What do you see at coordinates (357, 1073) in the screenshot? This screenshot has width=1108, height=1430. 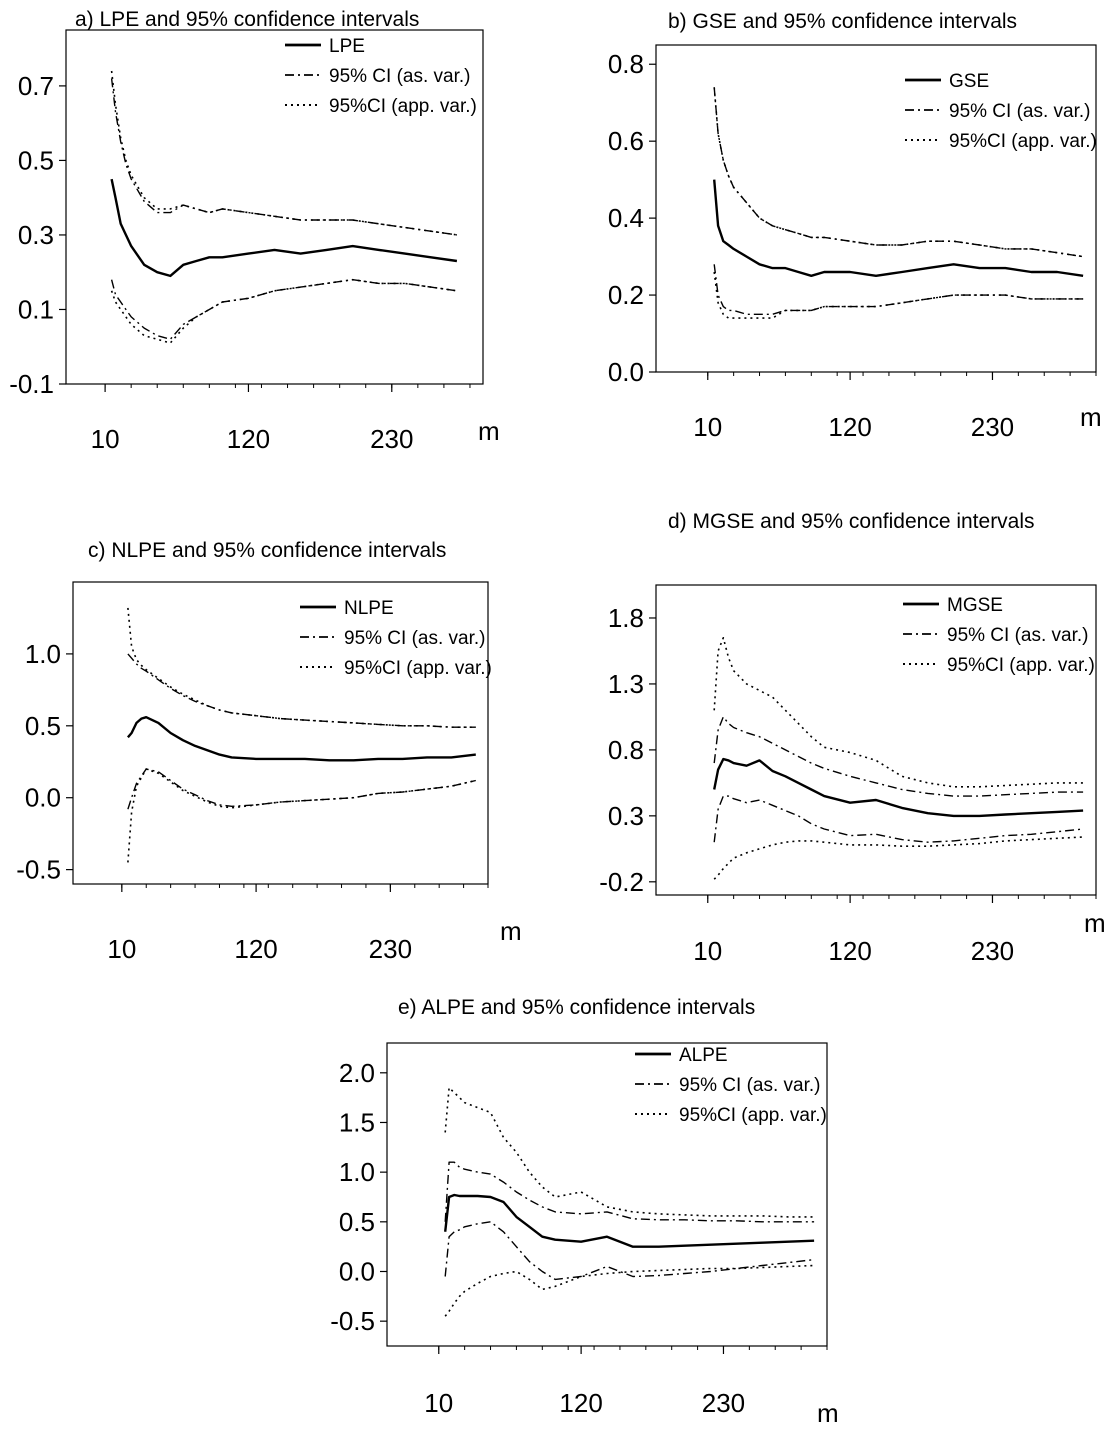 I see `y-tick-label: 2.0` at bounding box center [357, 1073].